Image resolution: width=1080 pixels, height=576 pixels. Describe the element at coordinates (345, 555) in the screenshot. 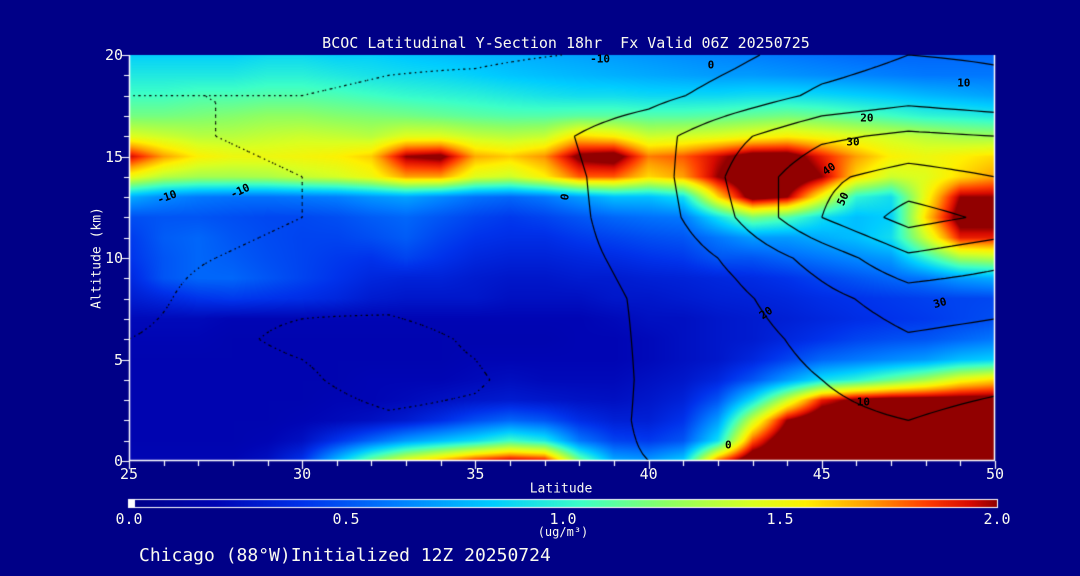

I see `init-caption: Chicago (88°W)Initialized 12Z 20250724` at that location.